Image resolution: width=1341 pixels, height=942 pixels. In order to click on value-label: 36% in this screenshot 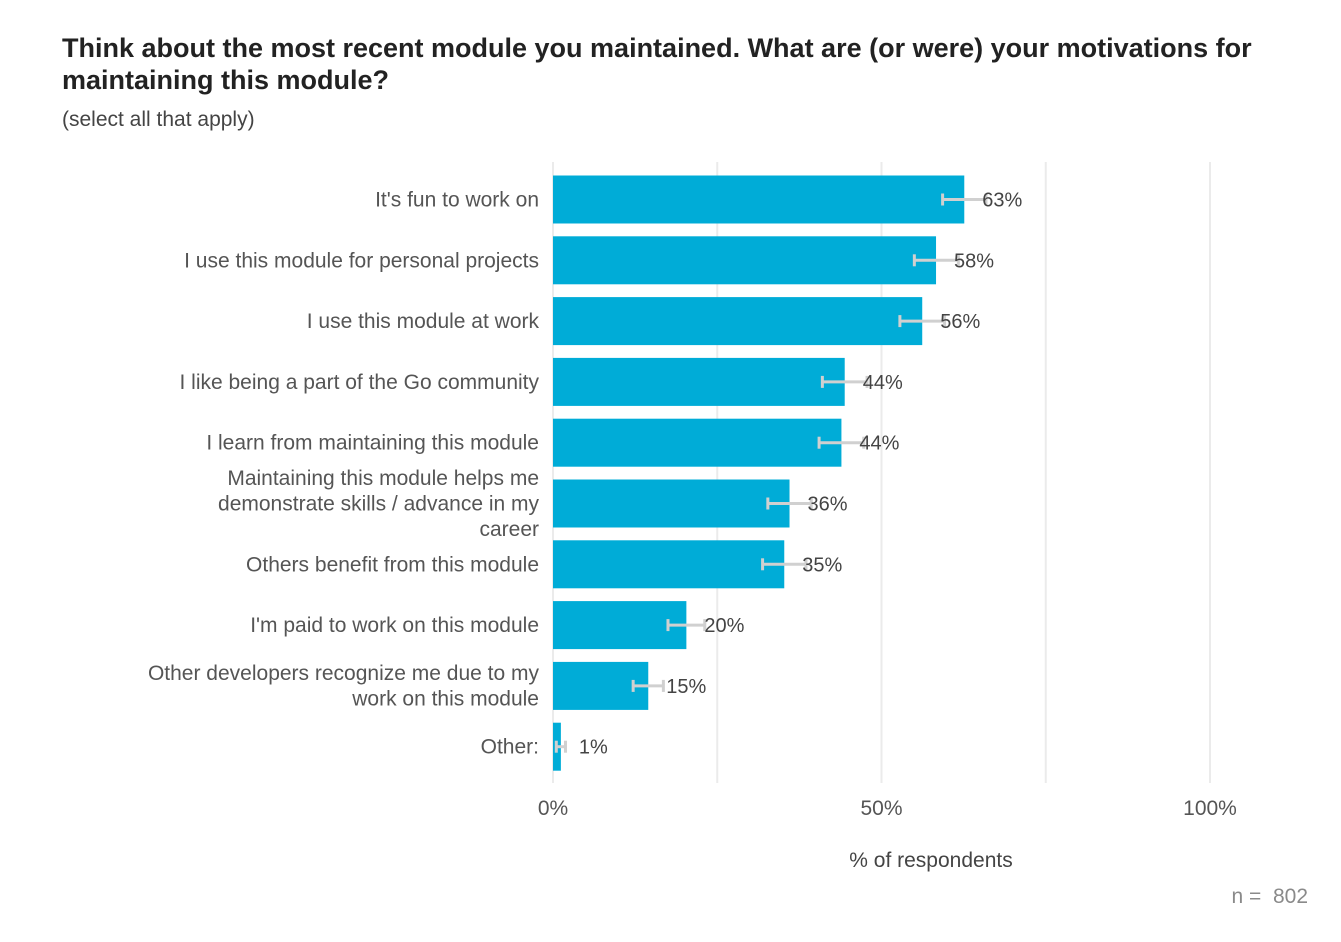, I will do `click(828, 505)`.